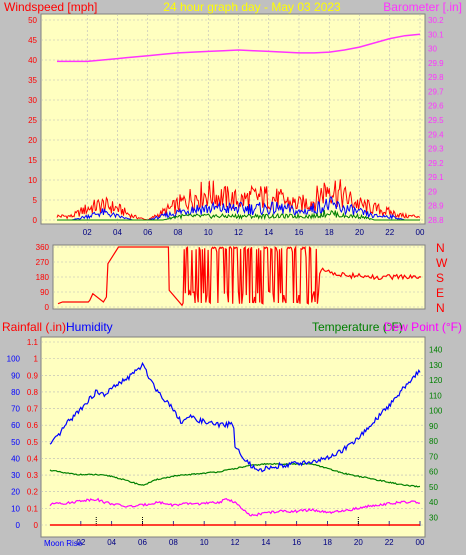  Describe the element at coordinates (238, 215) in the screenshot. I see `wind-series-wind-low` at that location.